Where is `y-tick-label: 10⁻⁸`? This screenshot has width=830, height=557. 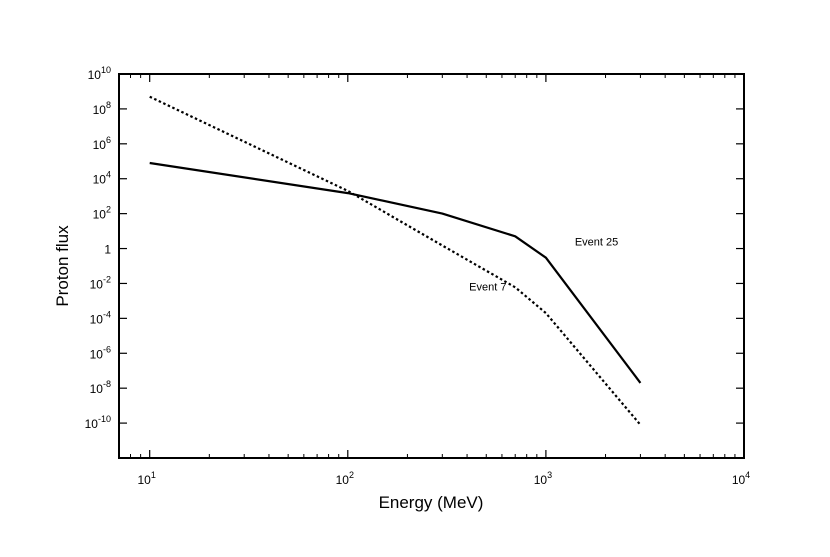
y-tick-label: 10⁻⁸ is located at coordinates (100, 387).